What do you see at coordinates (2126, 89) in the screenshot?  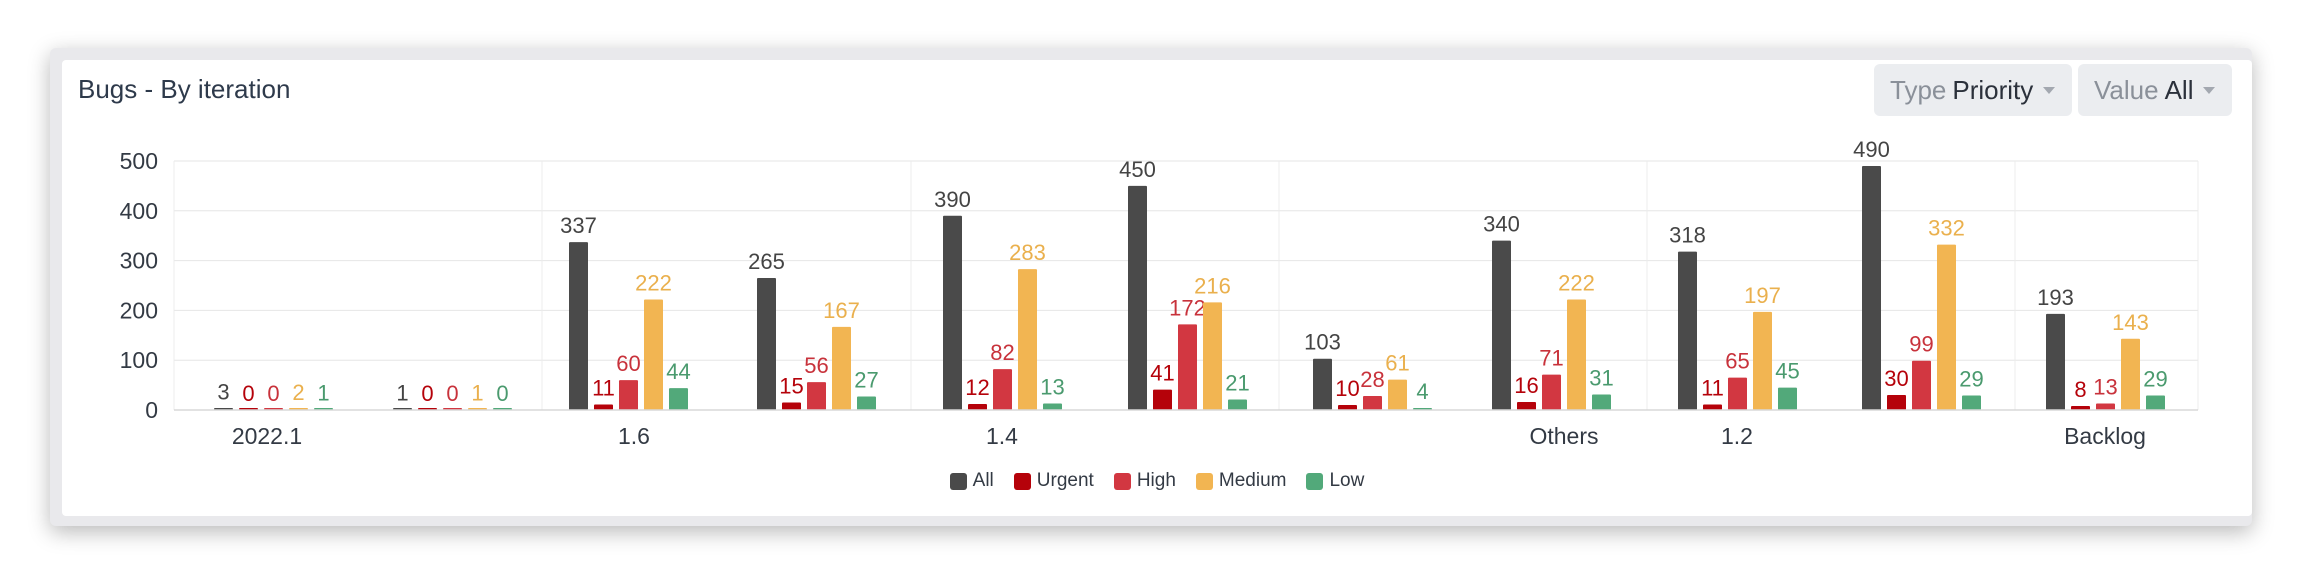 I see `value-filter-key: Value` at bounding box center [2126, 89].